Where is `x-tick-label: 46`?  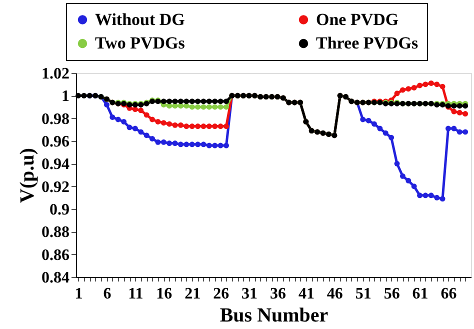
x-tick-label: 46 is located at coordinates (334, 294).